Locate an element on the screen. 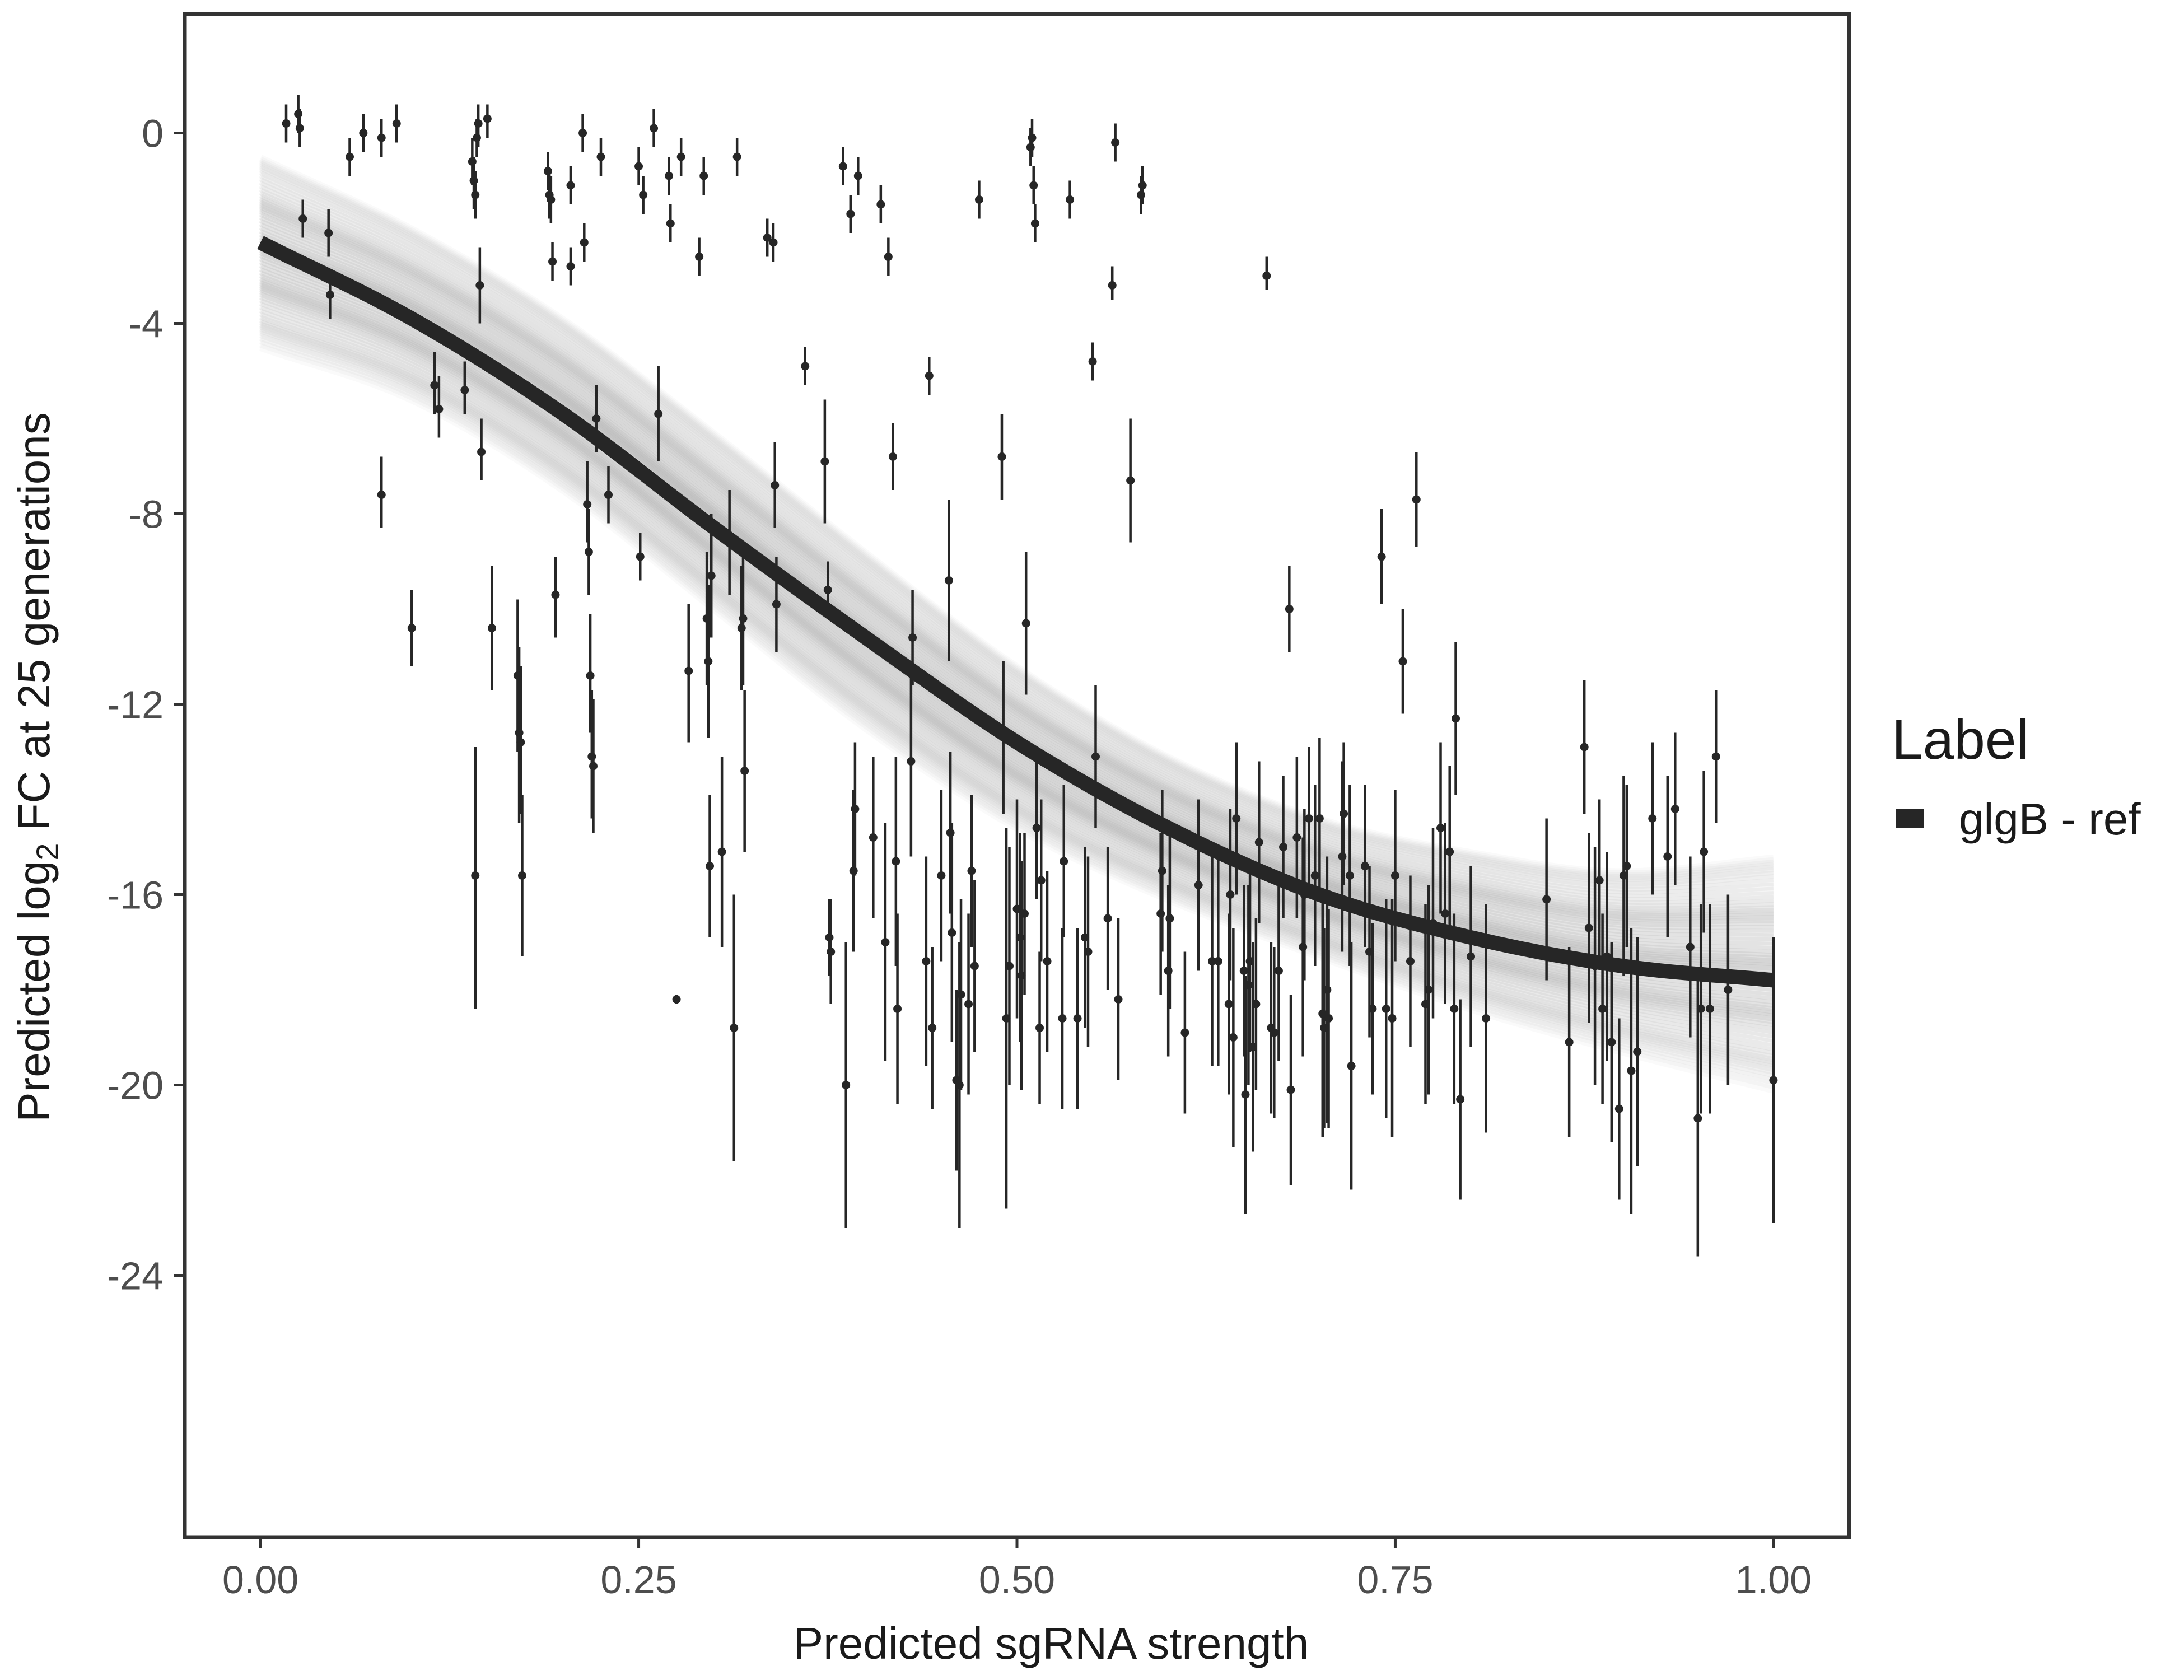 Image resolution: width=2184 pixels, height=1680 pixels. y-axis-title-pre: Predicted log is located at coordinates (34, 992).